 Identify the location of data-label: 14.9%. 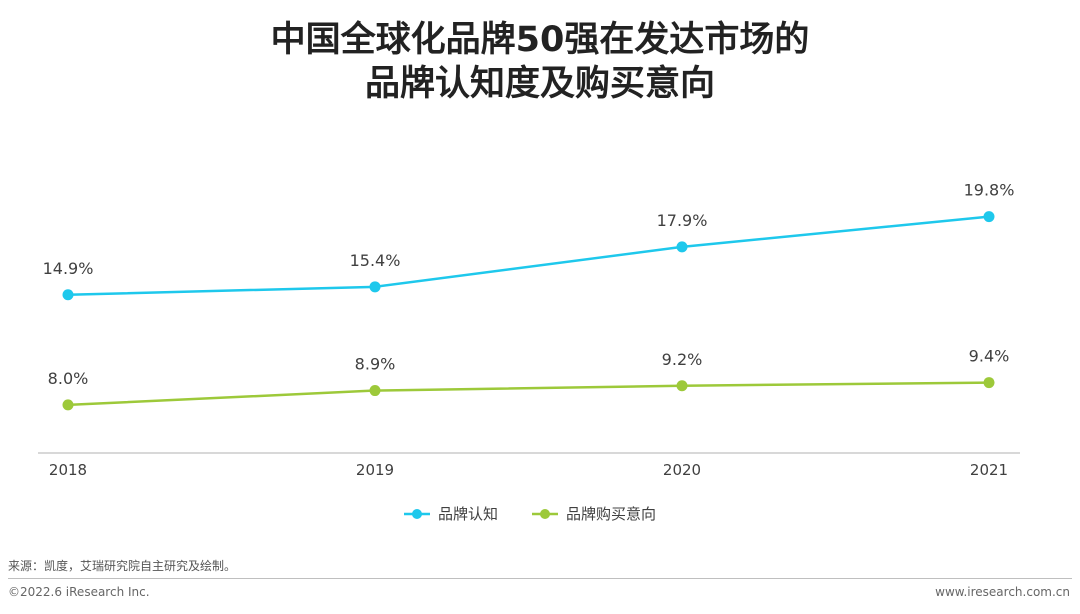
(68, 268).